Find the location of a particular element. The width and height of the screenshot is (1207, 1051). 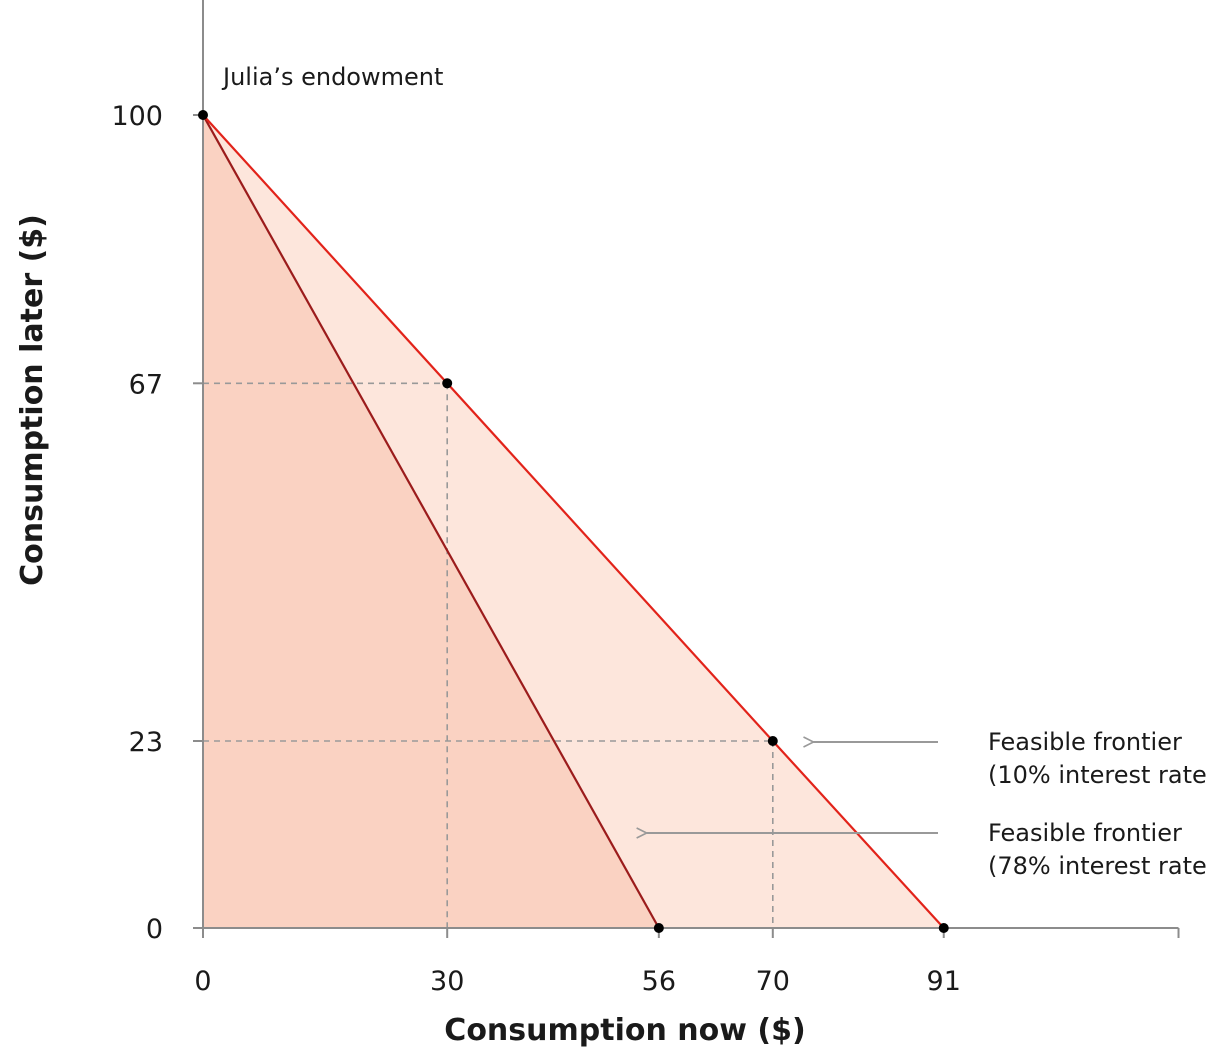

series-label-0-line-0: Feasible frontier is located at coordinates (1085, 742).